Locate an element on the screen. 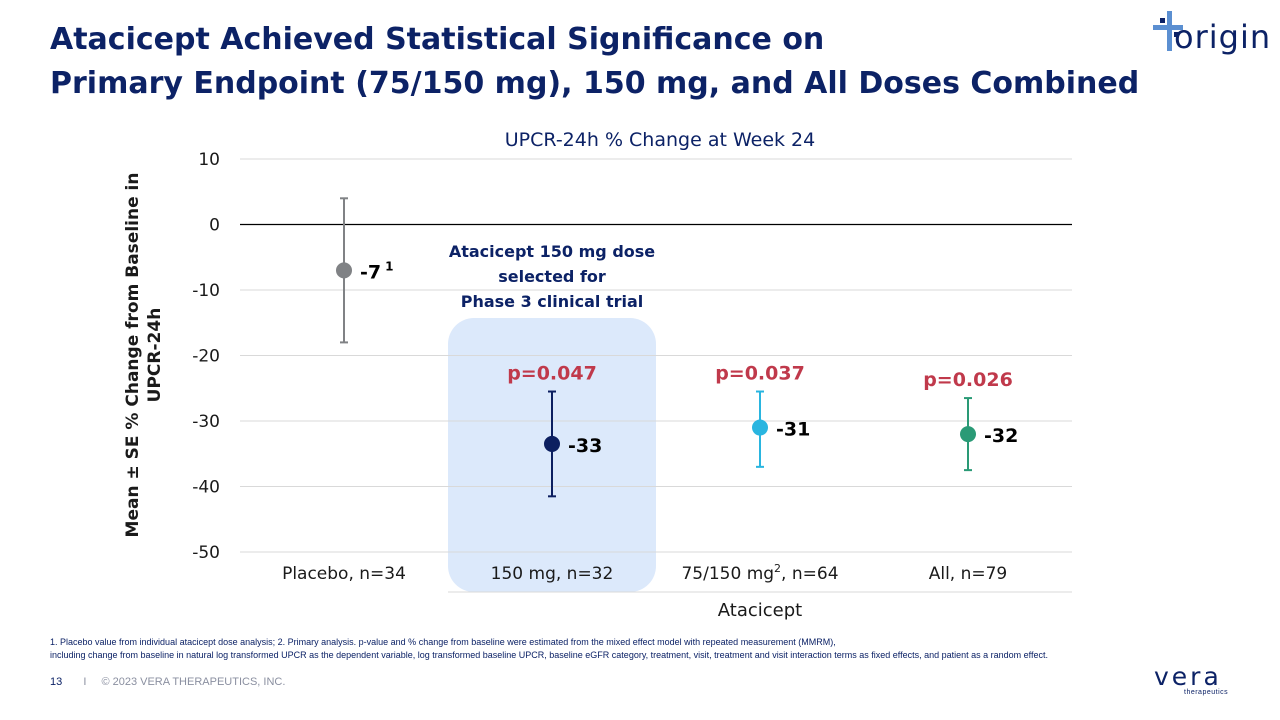  chart-title: UPCR-24h % Change at Week 24 is located at coordinates (660, 140).